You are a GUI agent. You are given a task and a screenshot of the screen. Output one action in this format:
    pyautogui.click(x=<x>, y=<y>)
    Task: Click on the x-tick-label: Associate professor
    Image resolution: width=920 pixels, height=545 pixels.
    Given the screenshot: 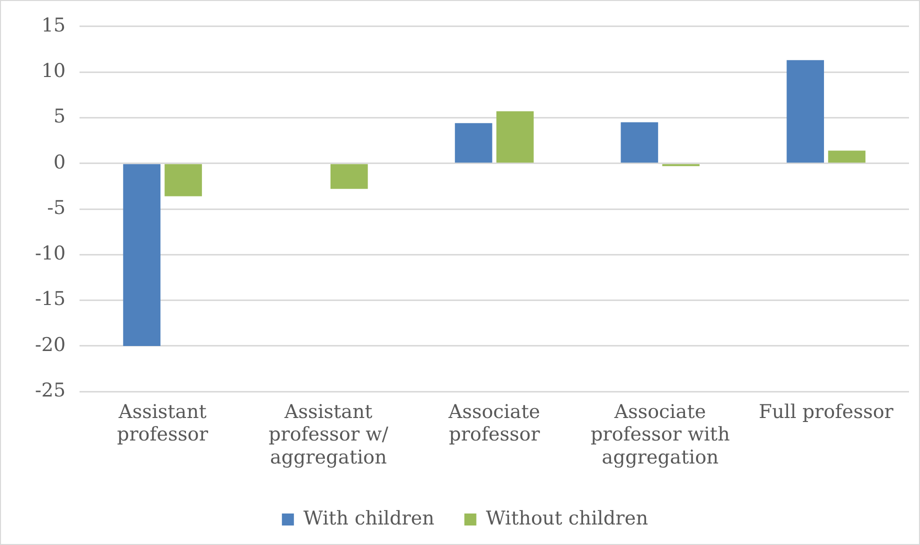 What is the action you would take?
    pyautogui.click(x=494, y=423)
    